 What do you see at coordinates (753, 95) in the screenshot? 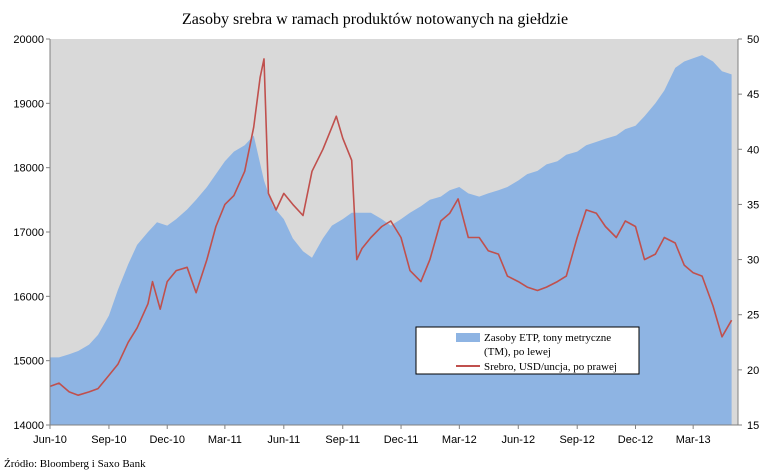
I see `right-tick-label: 45` at bounding box center [753, 95].